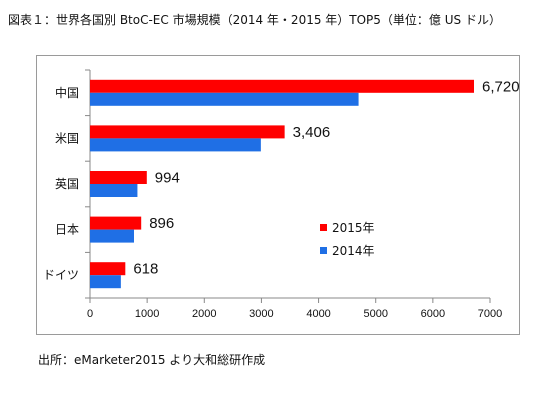 Image resolution: width=556 pixels, height=400 pixels. I want to click on x-tick-label: 3000, so click(261, 314).